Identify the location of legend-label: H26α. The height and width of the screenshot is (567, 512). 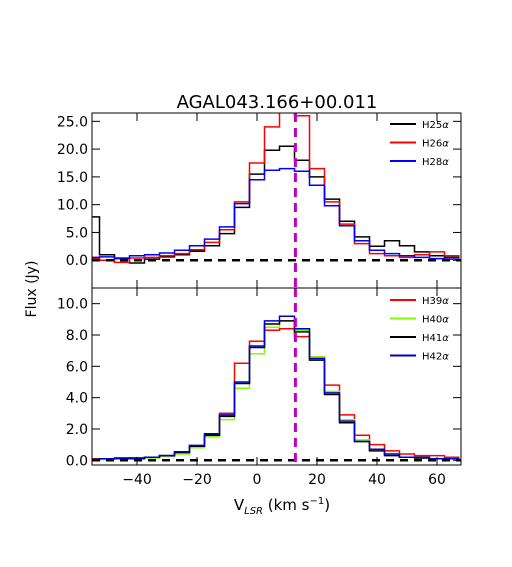
(435, 144).